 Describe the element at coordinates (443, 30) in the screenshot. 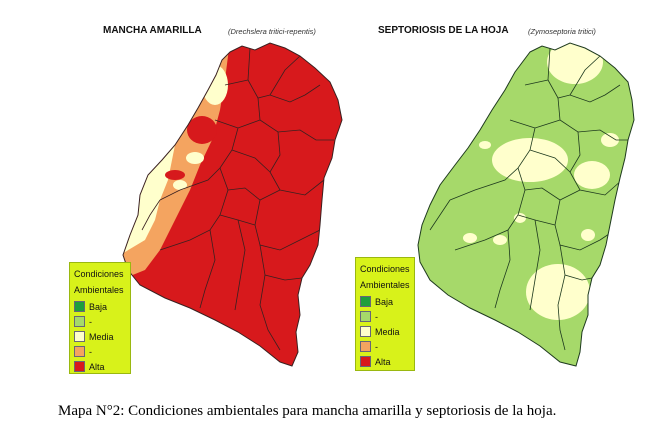

I see `map-title-septoriosis: SEPTORIOSIS DE LA HOJA` at that location.